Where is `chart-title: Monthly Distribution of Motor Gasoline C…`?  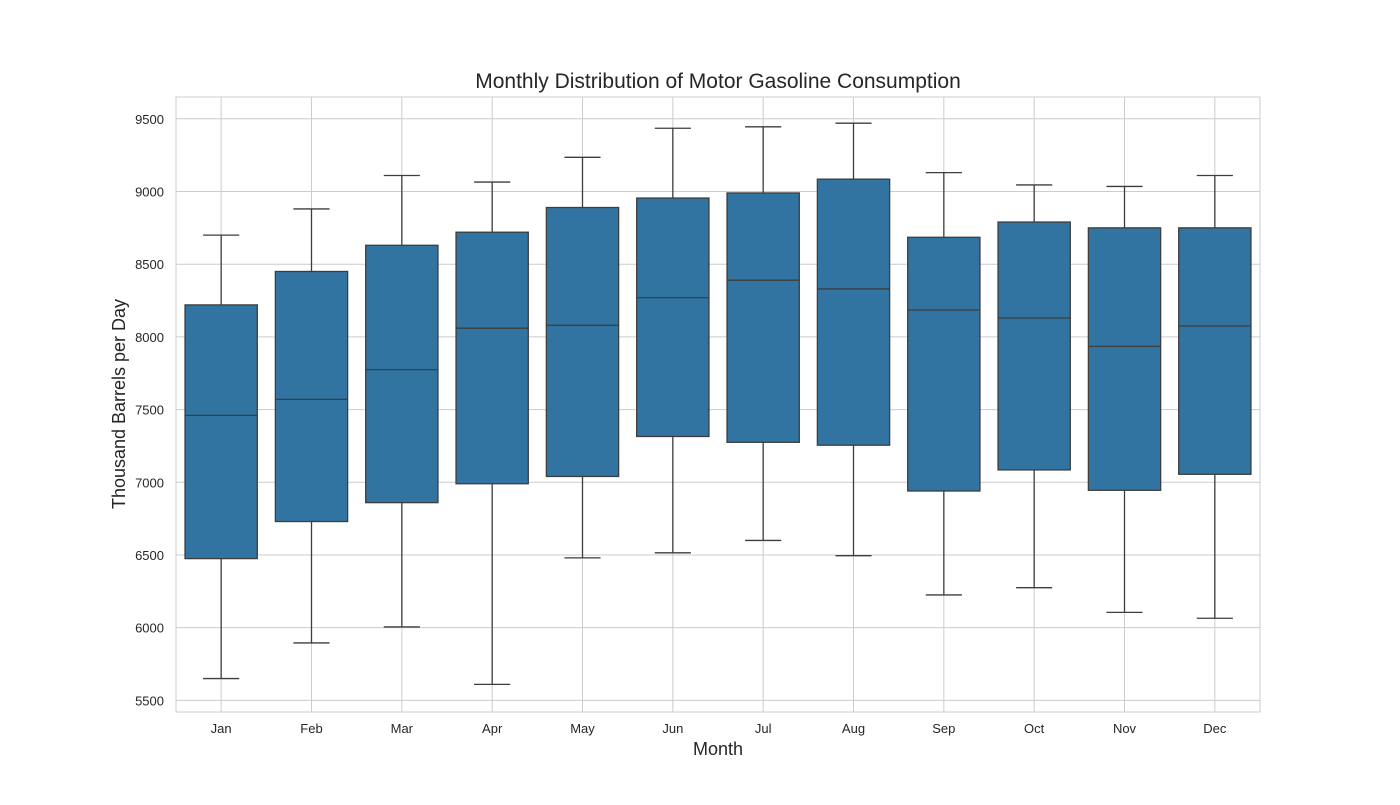
chart-title: Monthly Distribution of Motor Gasoline C… is located at coordinates (718, 81).